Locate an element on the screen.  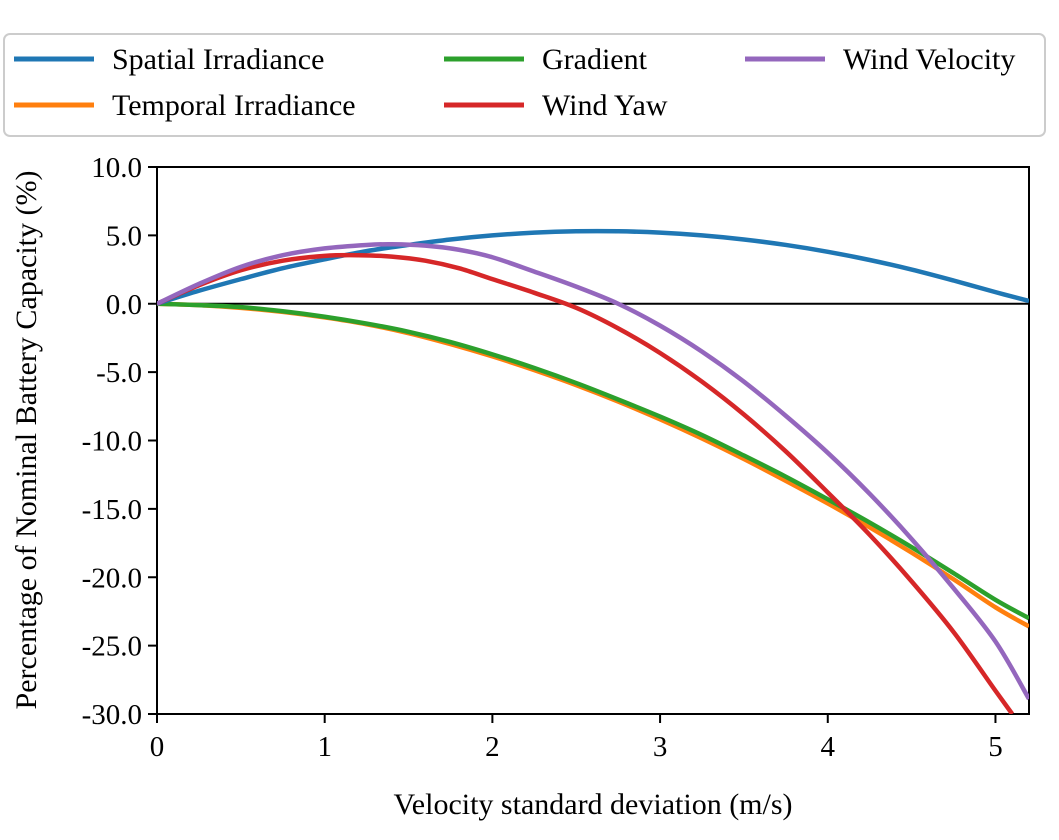
y-tick-label: 10.0 is located at coordinates (116, 168).